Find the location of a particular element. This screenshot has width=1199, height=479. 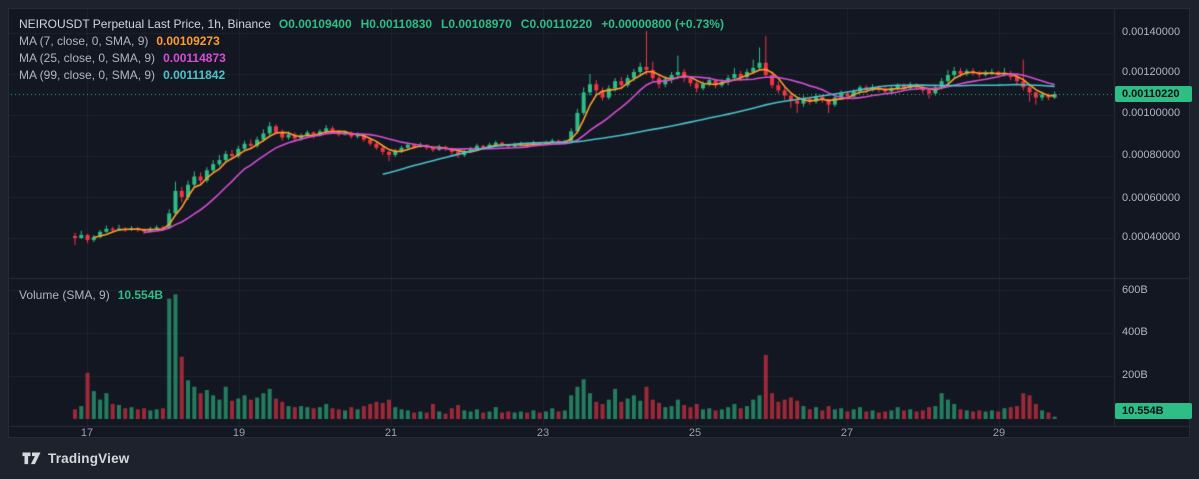

last-price-label: 0.00110220 is located at coordinates (1153, 94).